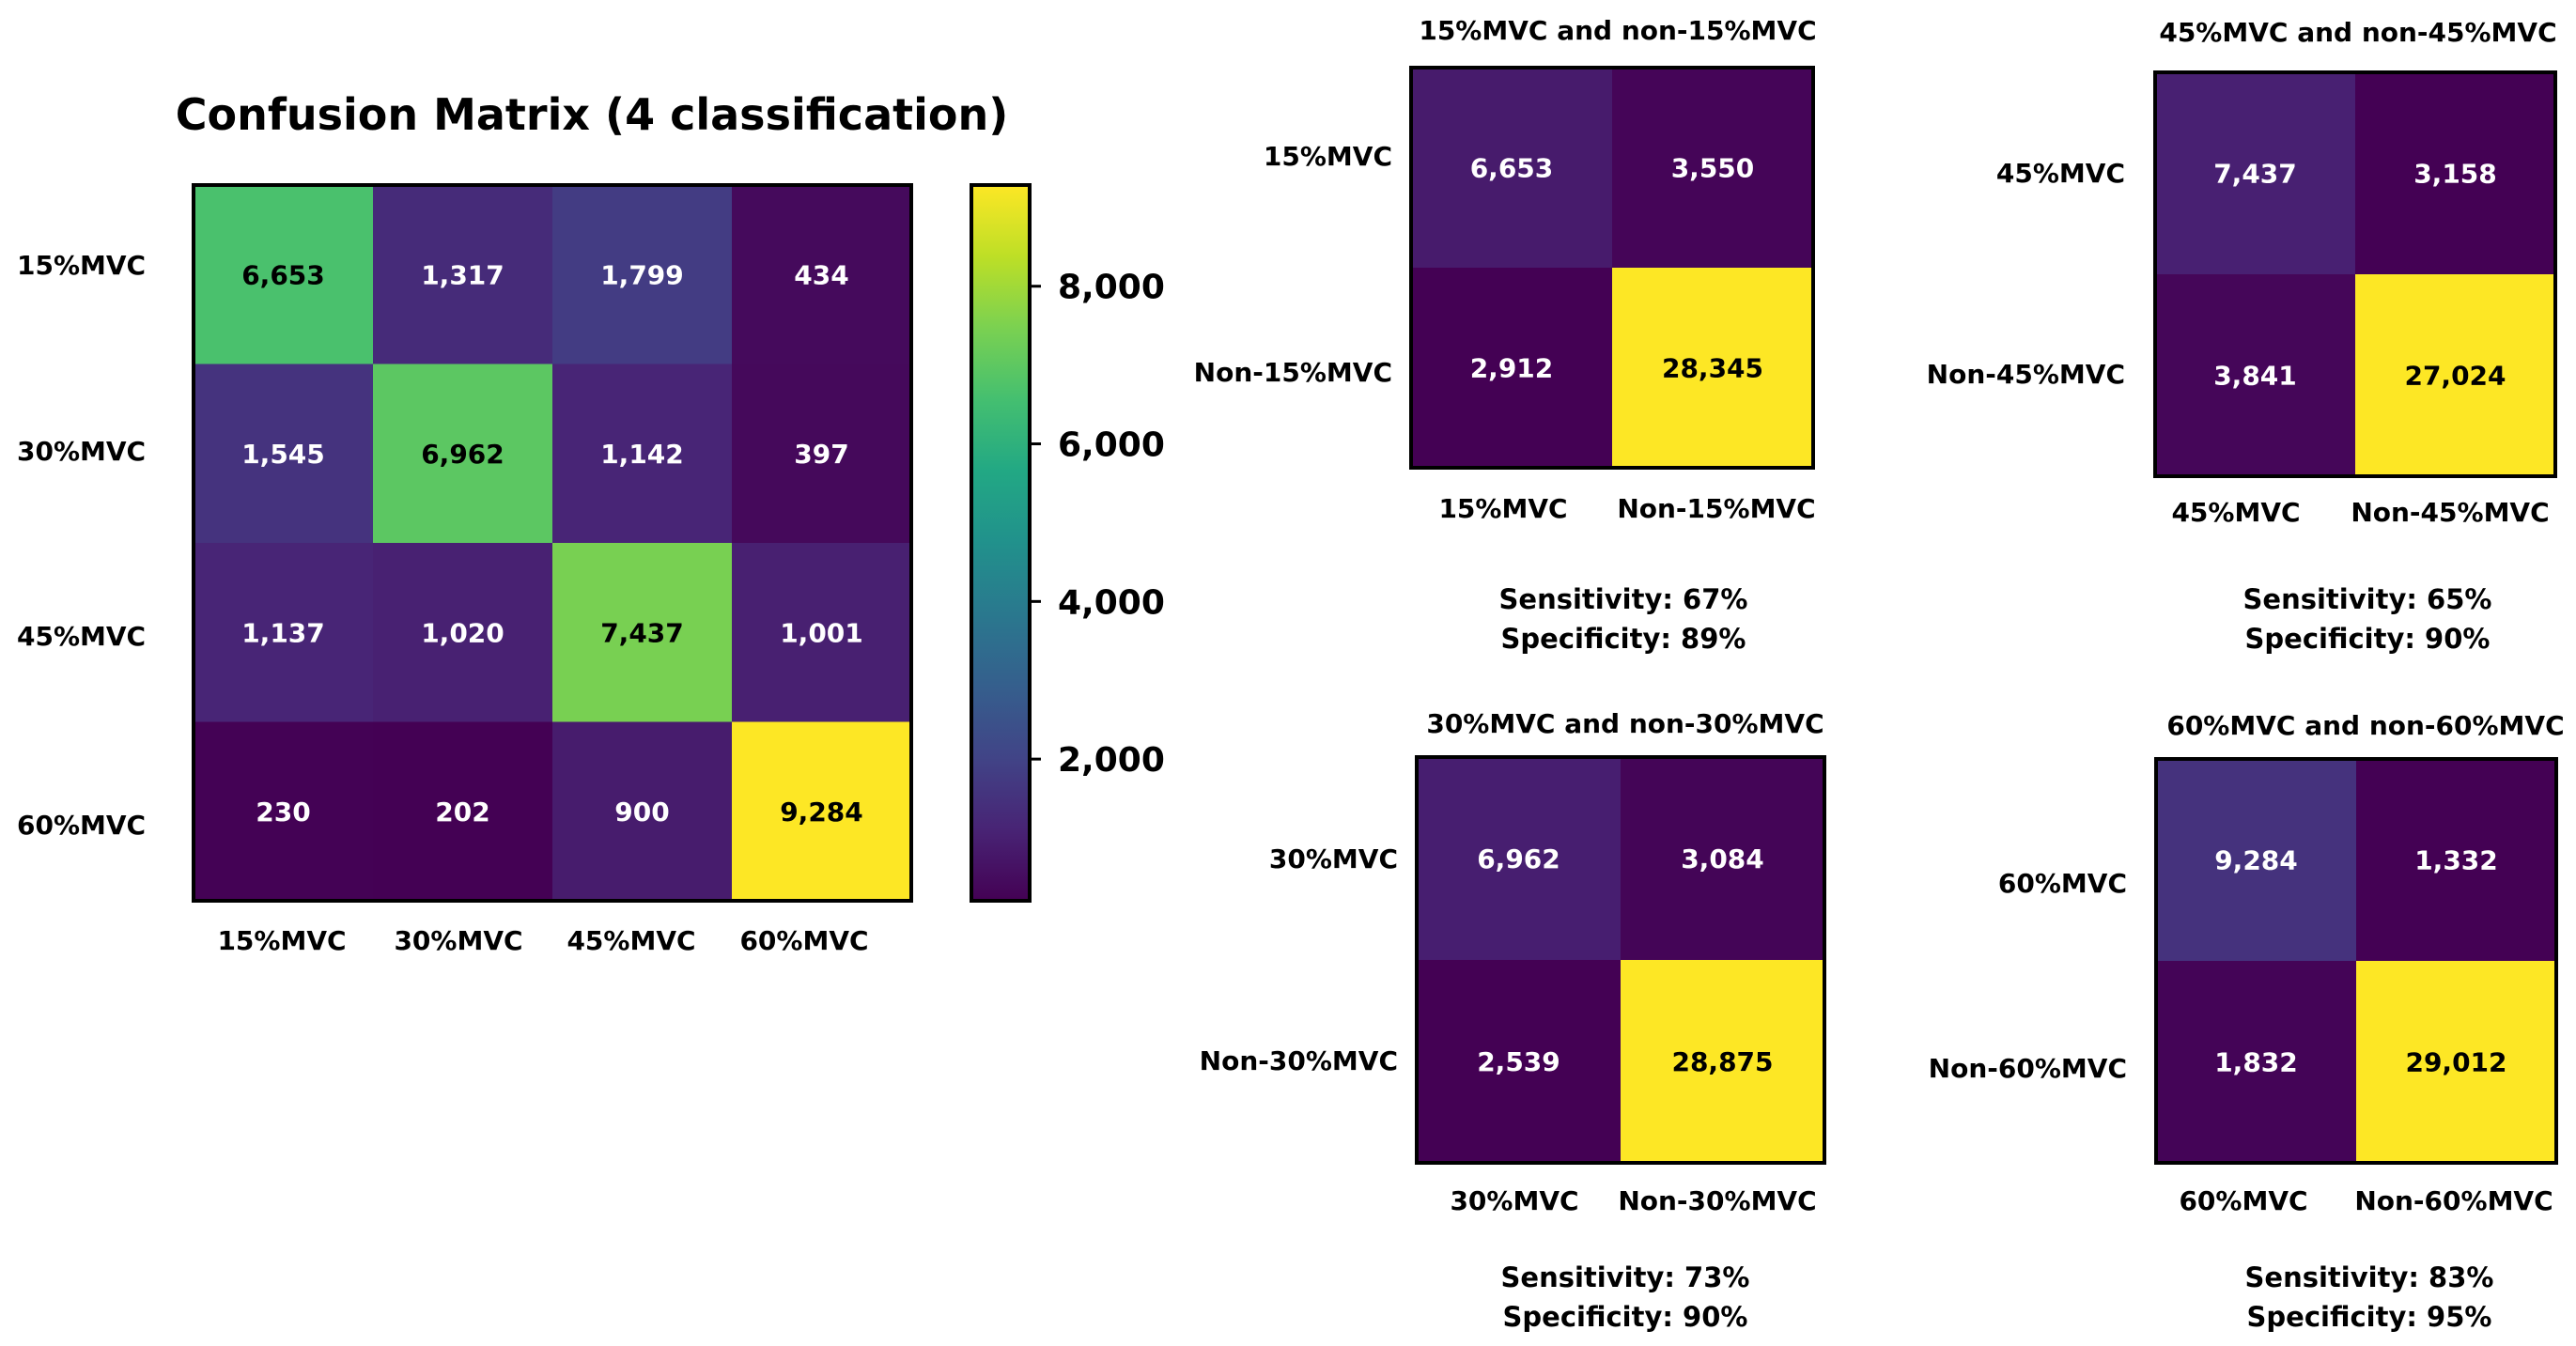 The image size is (2576, 1346). What do you see at coordinates (1617, 31) in the screenshot?
I see `sub-title: 15%MVC and non-15%MVC` at bounding box center [1617, 31].